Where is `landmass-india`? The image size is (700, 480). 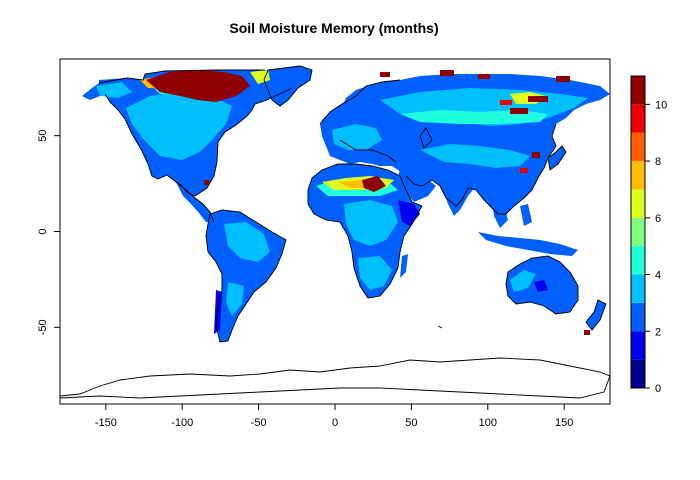
landmass-india is located at coordinates (460, 197).